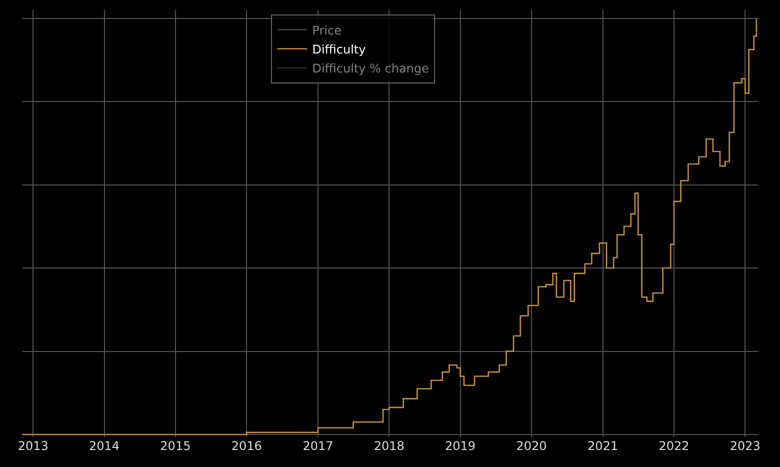 This screenshot has height=467, width=780. Describe the element at coordinates (33, 446) in the screenshot. I see `x-tick-label: 2013` at that location.